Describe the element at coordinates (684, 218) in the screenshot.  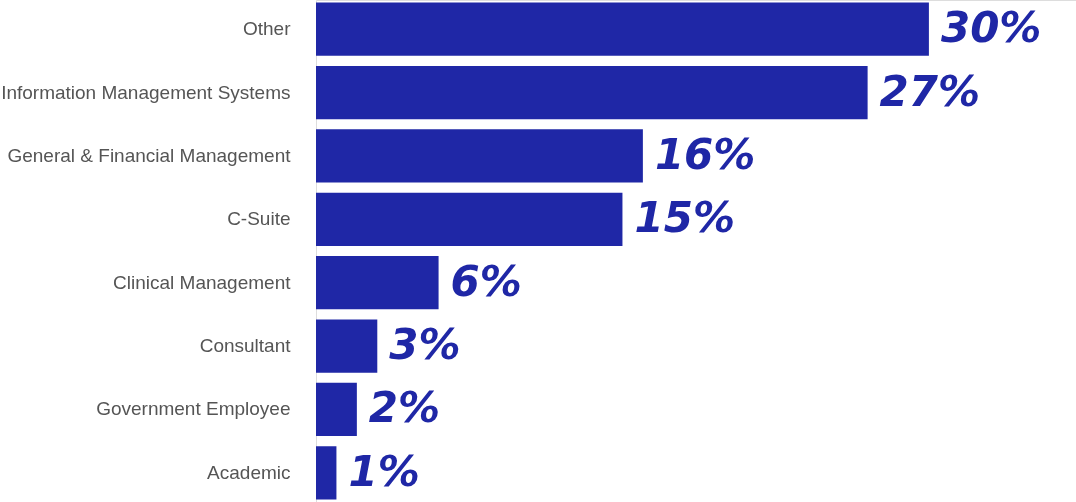
I see `data-label: 15%` at that location.